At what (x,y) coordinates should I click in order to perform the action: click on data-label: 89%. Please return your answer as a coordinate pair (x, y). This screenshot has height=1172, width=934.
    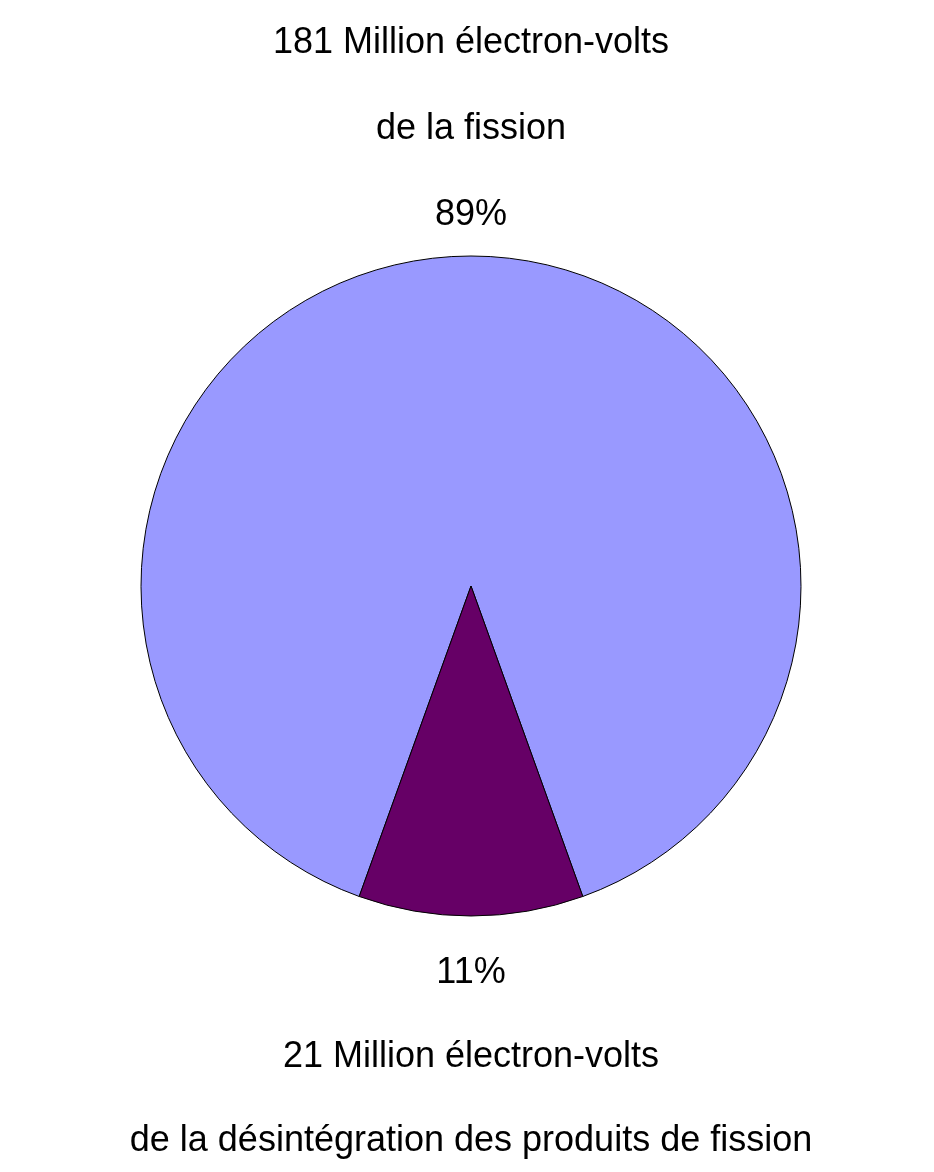
    Looking at the image, I should click on (471, 212).